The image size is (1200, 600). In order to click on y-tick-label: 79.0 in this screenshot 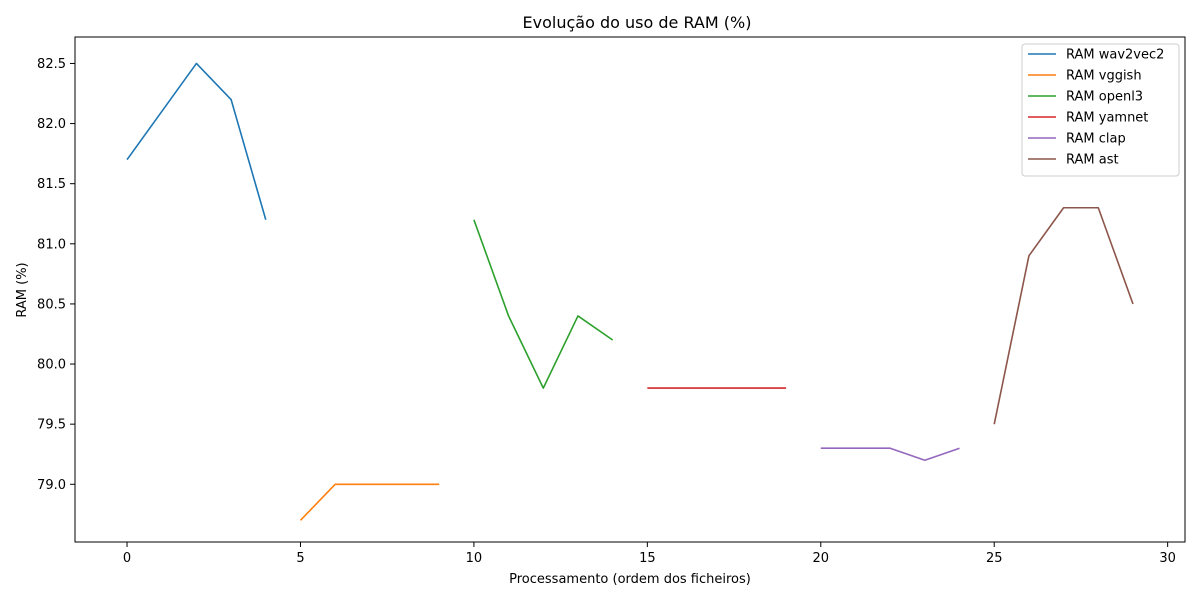, I will do `click(51, 485)`.